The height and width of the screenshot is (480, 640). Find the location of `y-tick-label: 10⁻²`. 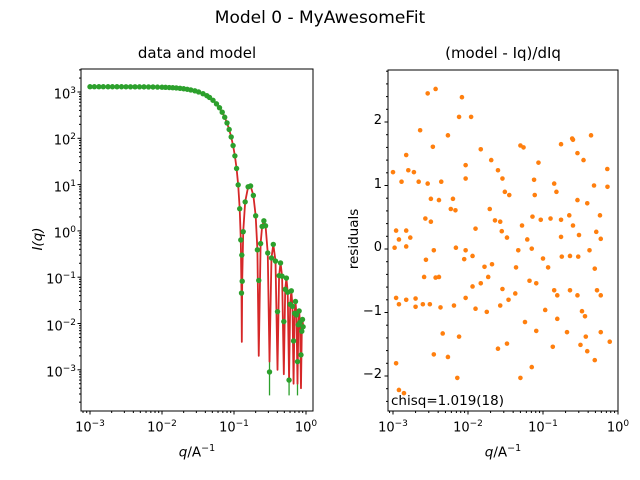

y-tick-label: 10⁻² is located at coordinates (61, 325).